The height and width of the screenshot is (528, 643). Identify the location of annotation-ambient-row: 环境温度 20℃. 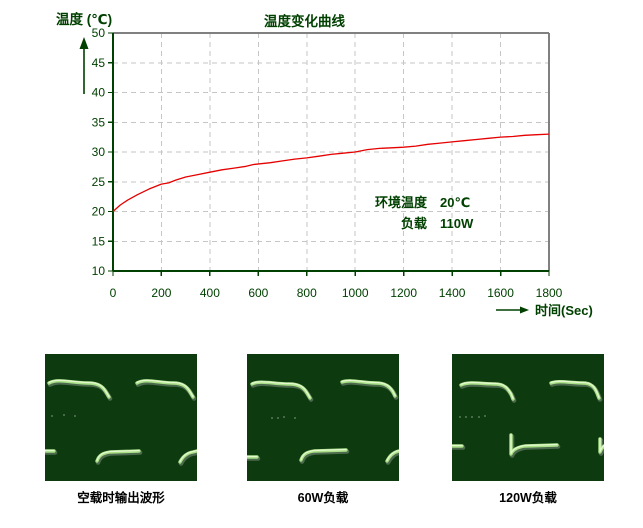
(409, 202).